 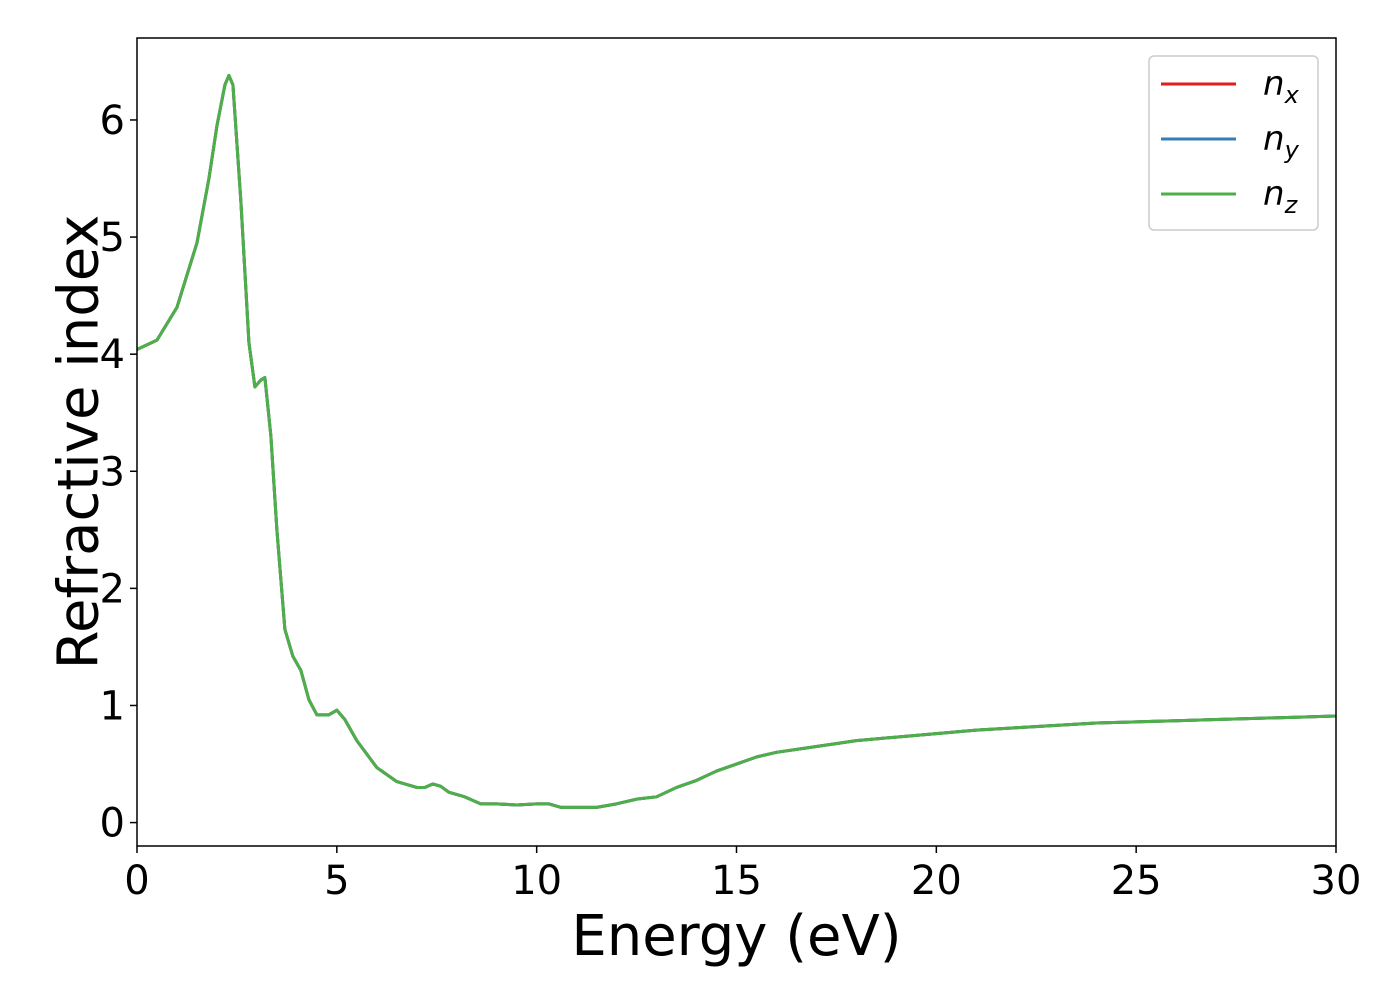 What do you see at coordinates (112, 121) in the screenshot?
I see `y-tick-label: 6` at bounding box center [112, 121].